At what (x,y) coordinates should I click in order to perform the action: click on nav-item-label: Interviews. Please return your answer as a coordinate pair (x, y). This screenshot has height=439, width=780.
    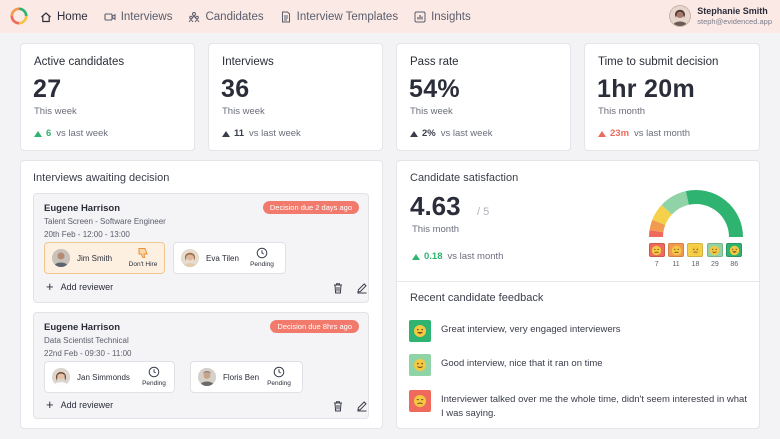
    Looking at the image, I should click on (146, 16).